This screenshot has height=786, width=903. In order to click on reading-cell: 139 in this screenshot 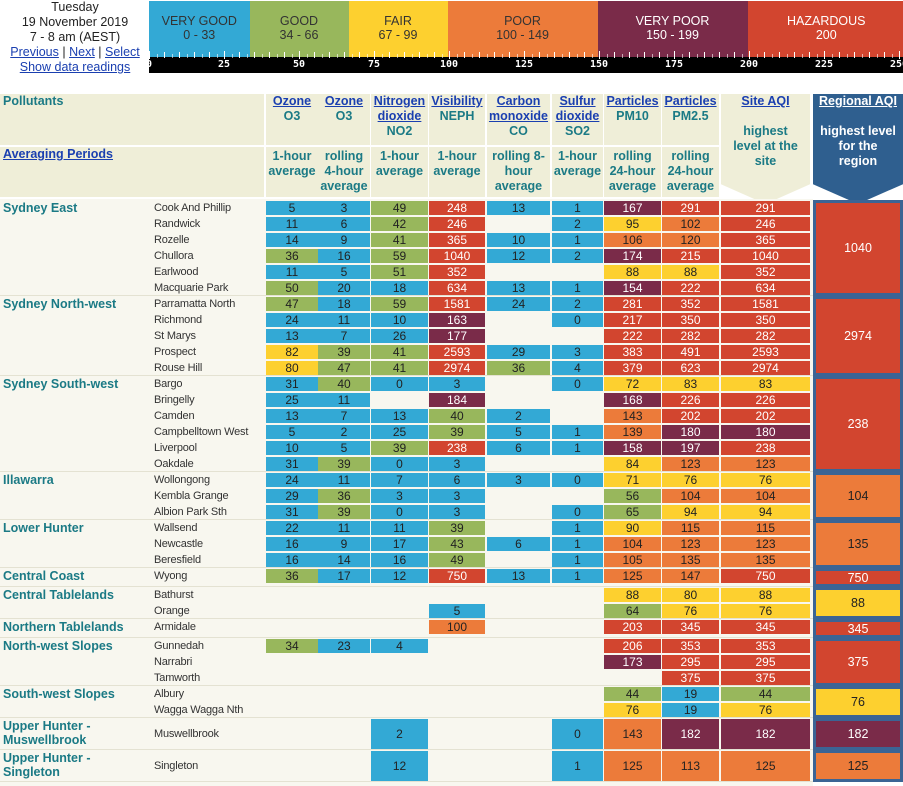, I will do `click(632, 432)`.